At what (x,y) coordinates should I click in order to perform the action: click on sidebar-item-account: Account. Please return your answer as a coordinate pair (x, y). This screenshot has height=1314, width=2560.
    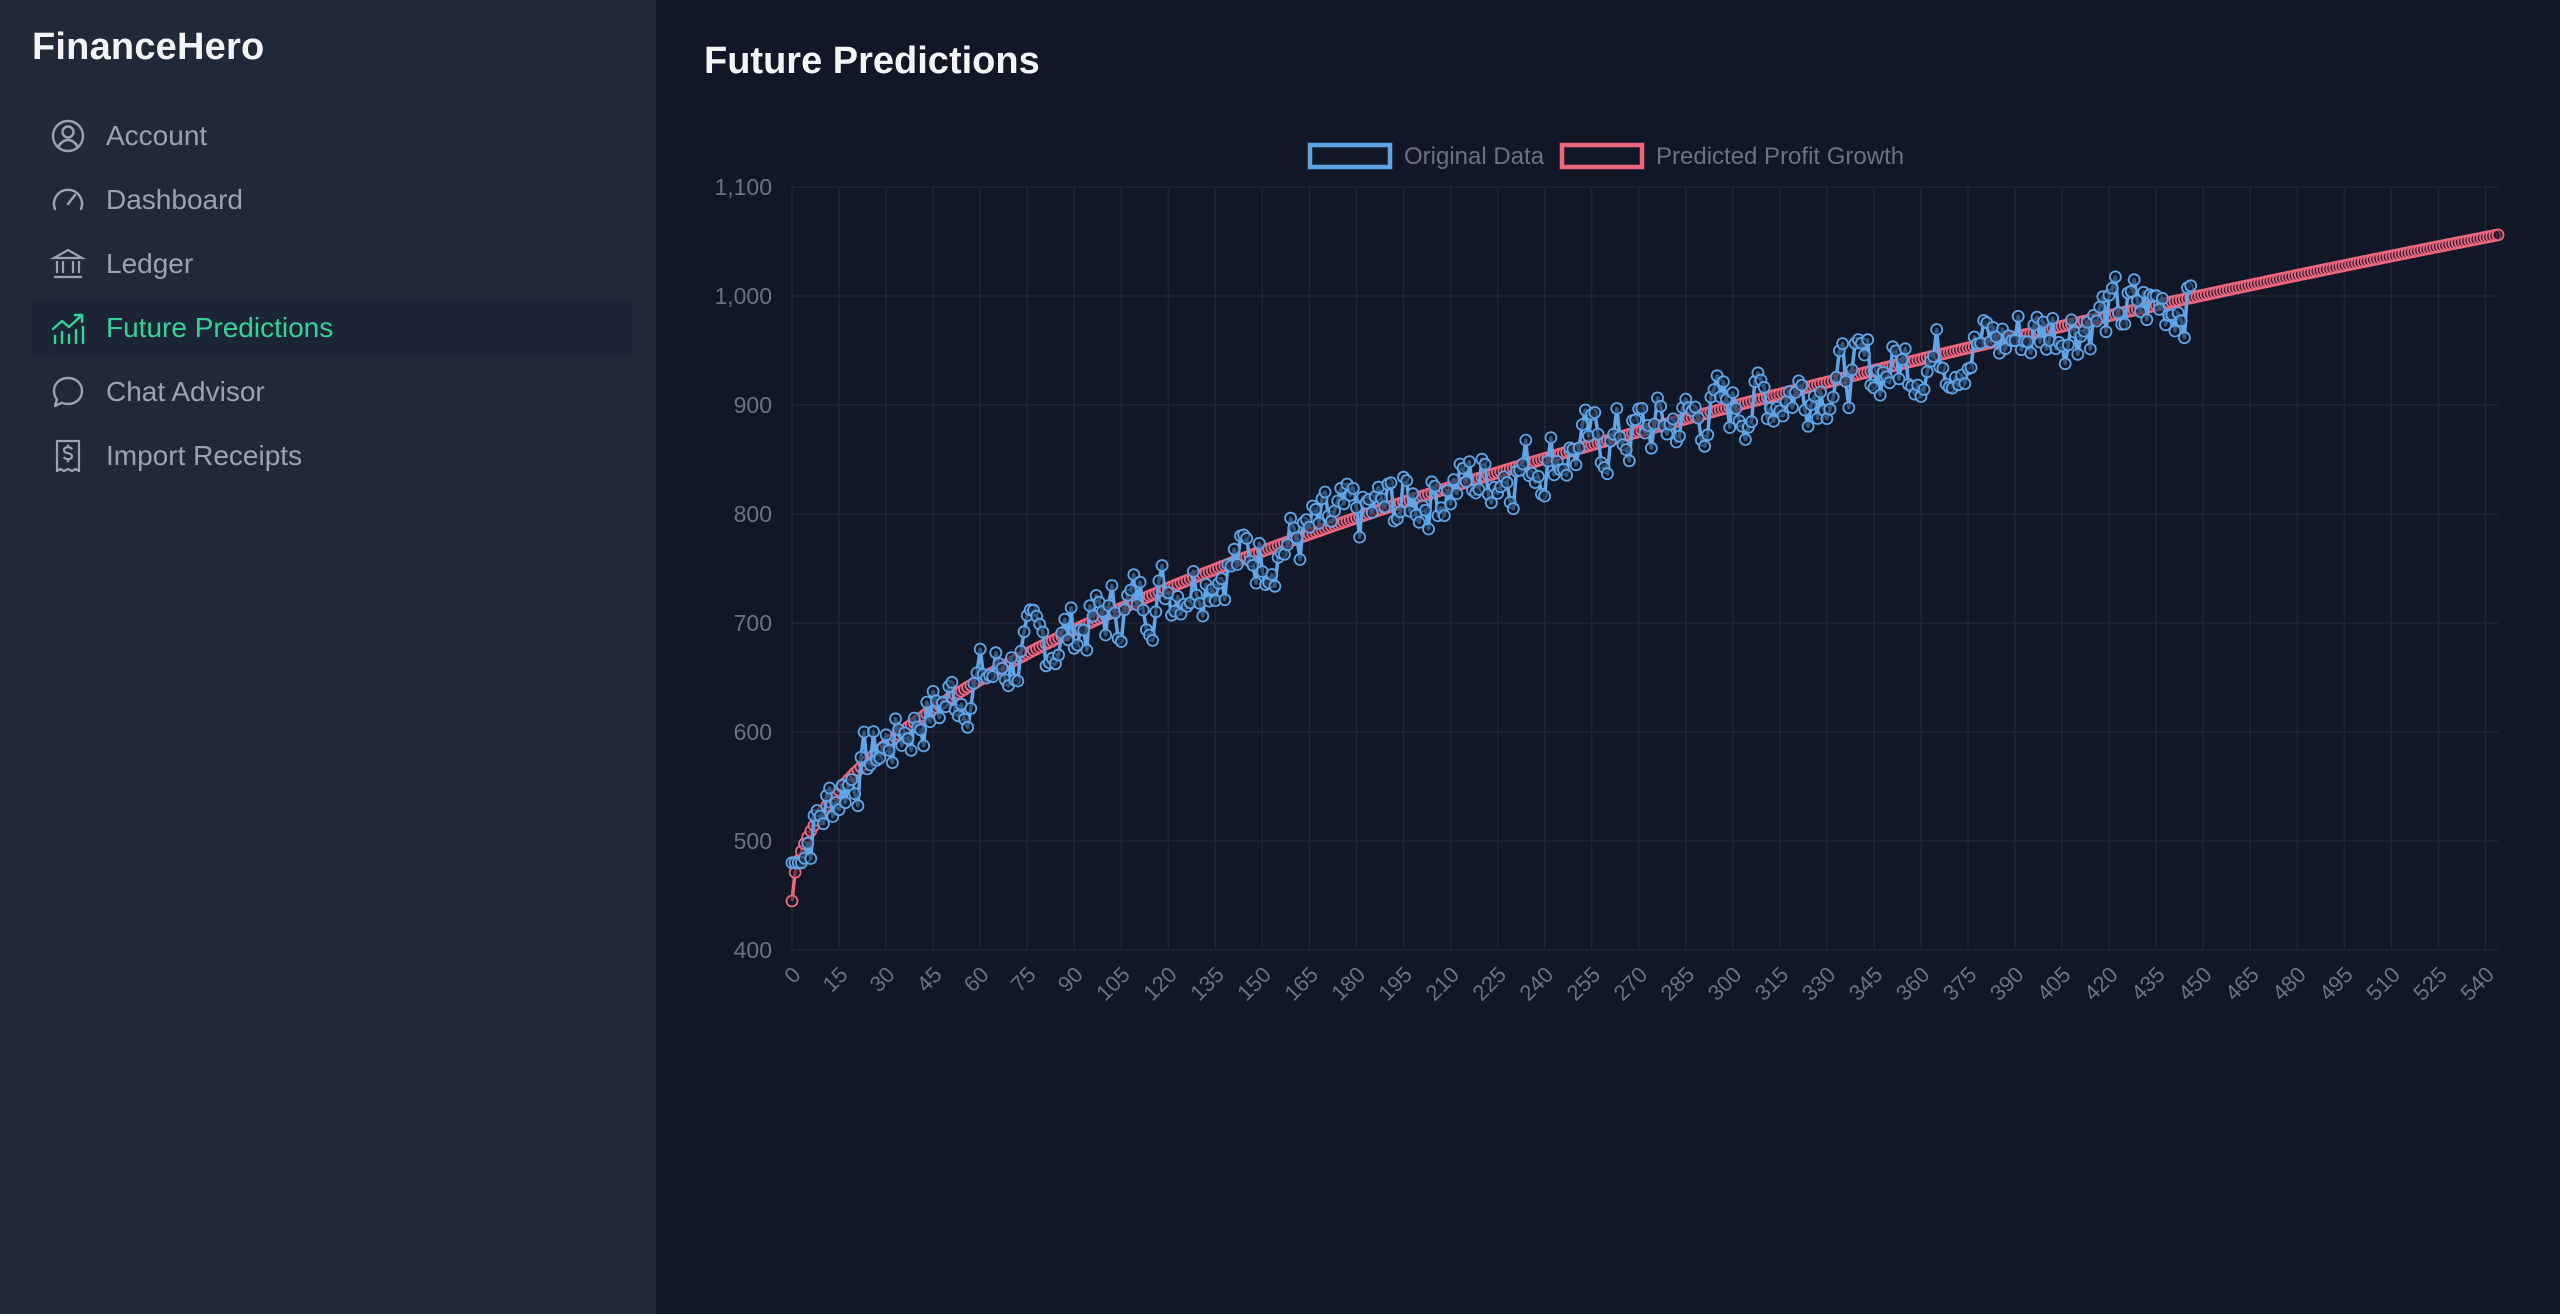
    Looking at the image, I should click on (332, 136).